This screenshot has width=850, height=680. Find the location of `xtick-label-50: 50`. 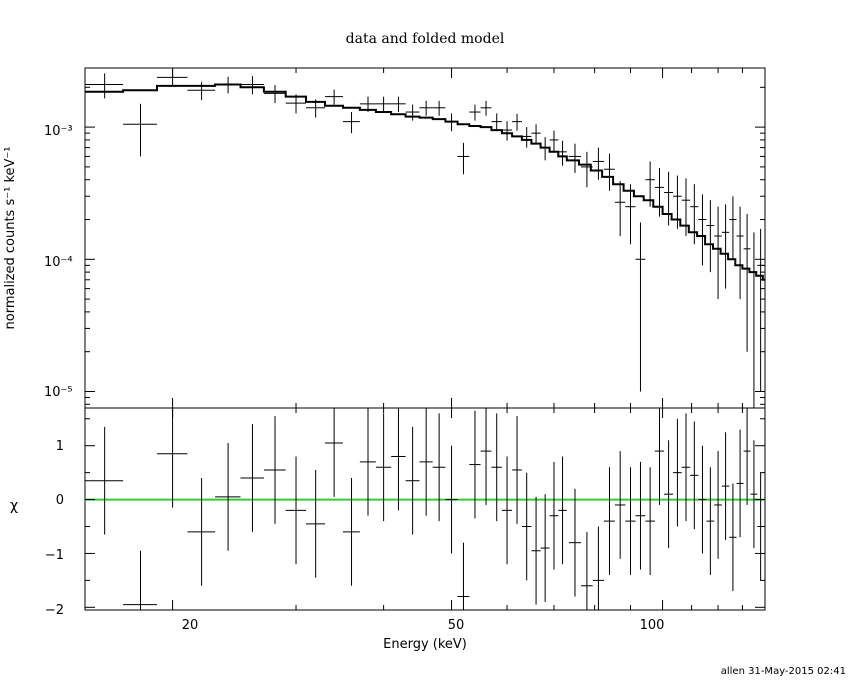

xtick-label-50: 50 is located at coordinates (456, 625).